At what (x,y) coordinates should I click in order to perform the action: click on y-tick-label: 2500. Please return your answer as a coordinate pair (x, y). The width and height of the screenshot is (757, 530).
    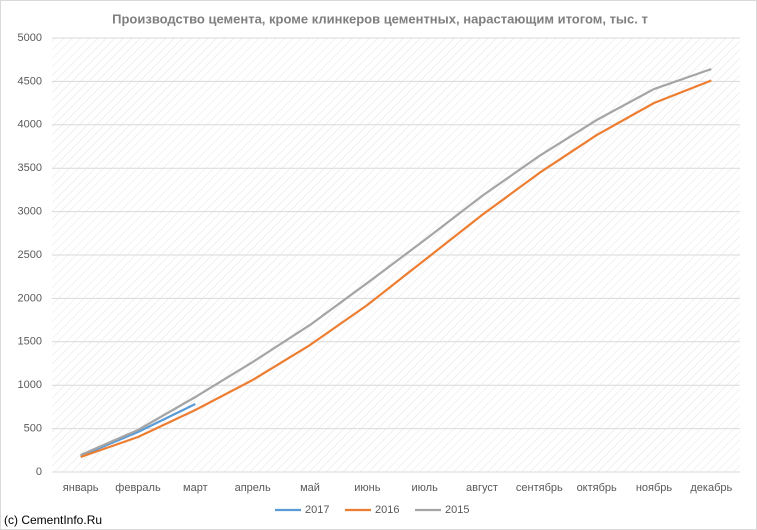
    Looking at the image, I should click on (30, 255).